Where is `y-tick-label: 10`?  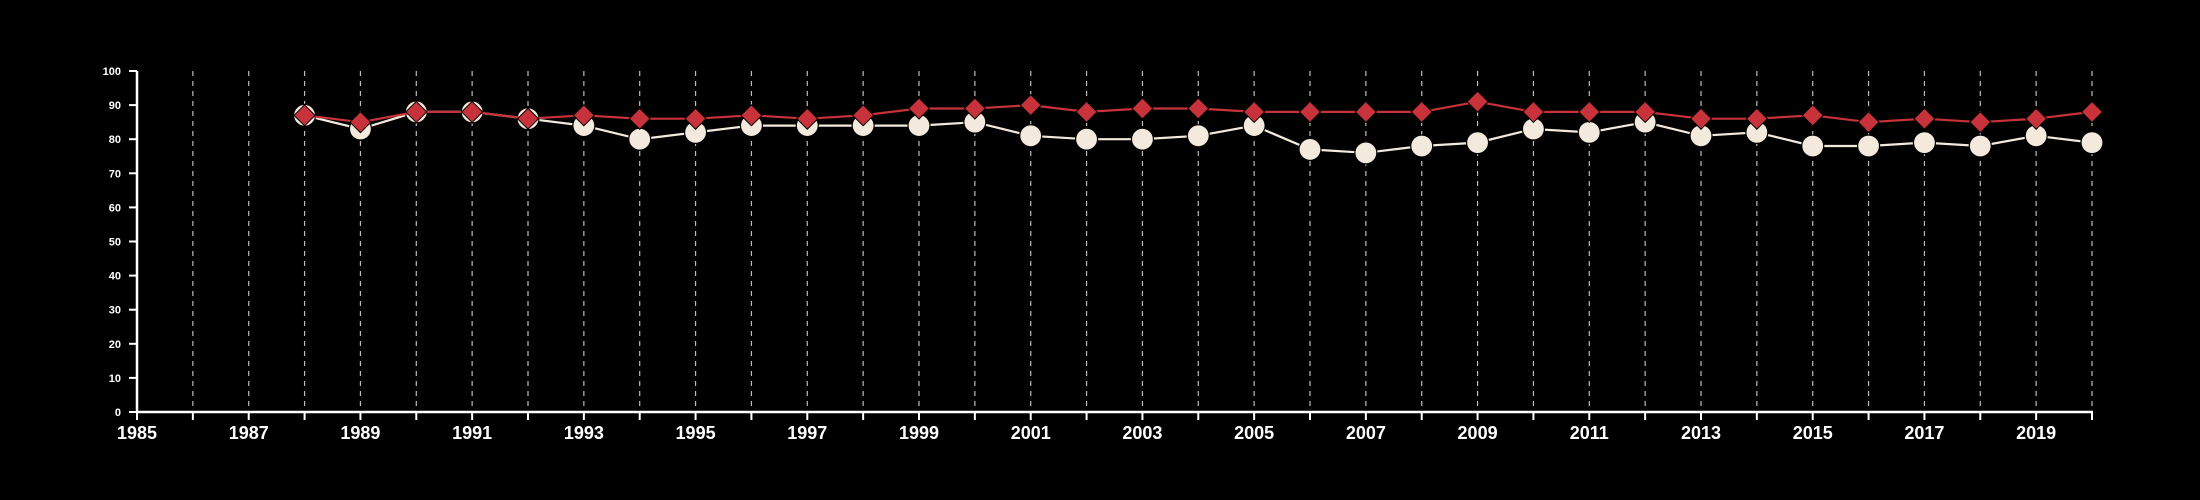
y-tick-label: 10 is located at coordinates (115, 379).